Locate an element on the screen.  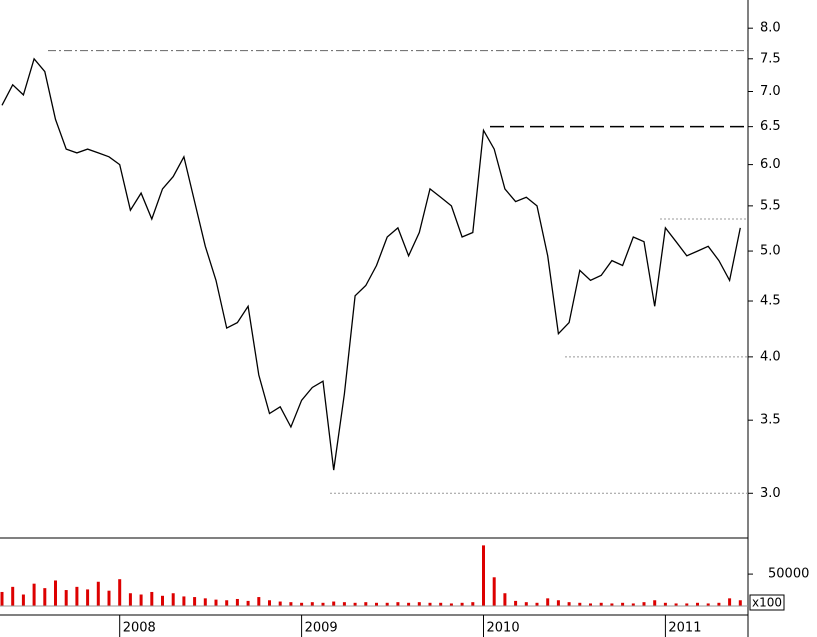
volume-unit: x100 is located at coordinates (767, 603).